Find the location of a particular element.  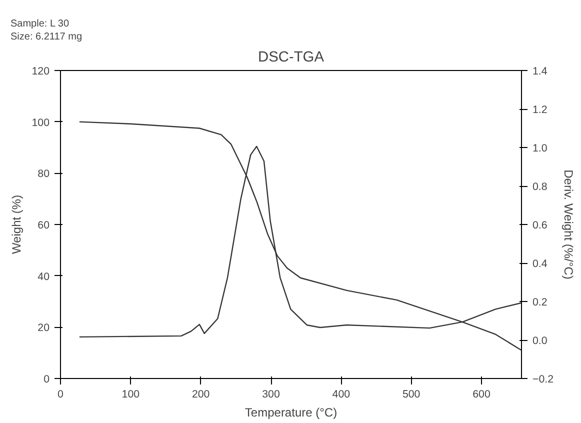

y-tick-label: 40 is located at coordinates (44, 276).